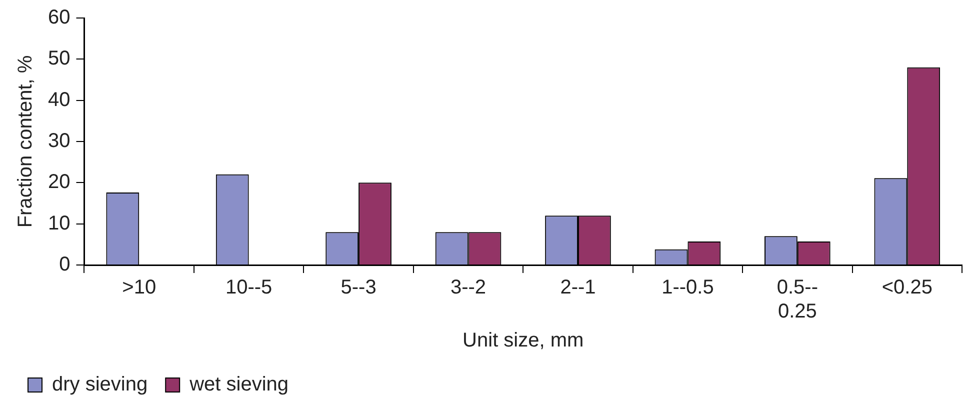 The height and width of the screenshot is (405, 967). What do you see at coordinates (688, 287) in the screenshot?
I see `x-tick-label: 1--0.5` at bounding box center [688, 287].